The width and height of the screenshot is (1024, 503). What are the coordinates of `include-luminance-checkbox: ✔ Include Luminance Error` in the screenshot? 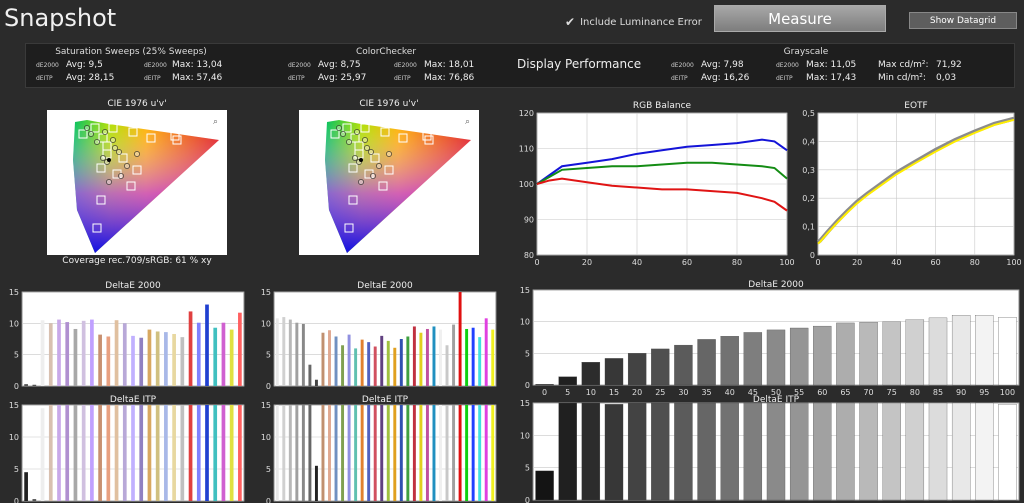 It's located at (633, 22).